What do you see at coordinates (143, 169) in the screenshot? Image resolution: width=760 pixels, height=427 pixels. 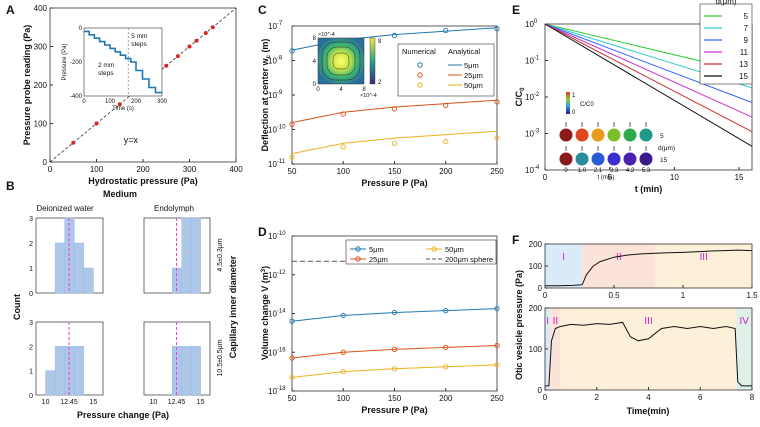 I see `x-tick-label-a: 200` at bounding box center [143, 169].